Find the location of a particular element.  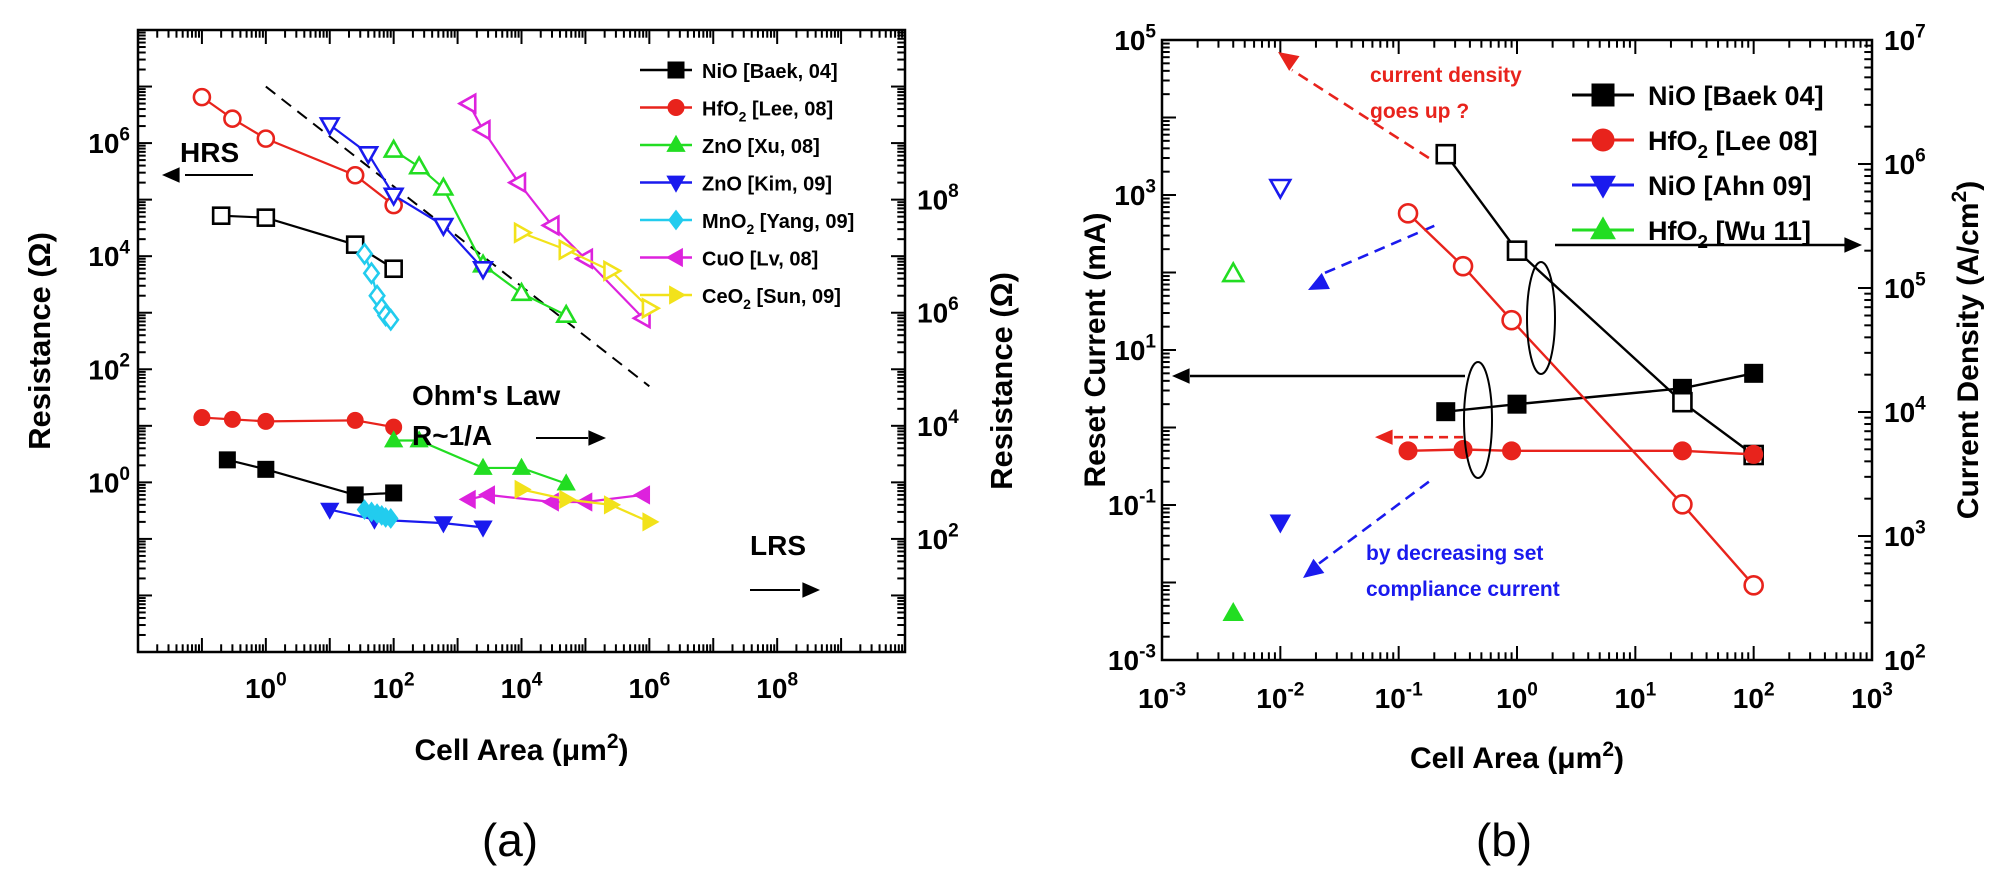

y2-tick-label: 10⁸ is located at coordinates (938, 198).